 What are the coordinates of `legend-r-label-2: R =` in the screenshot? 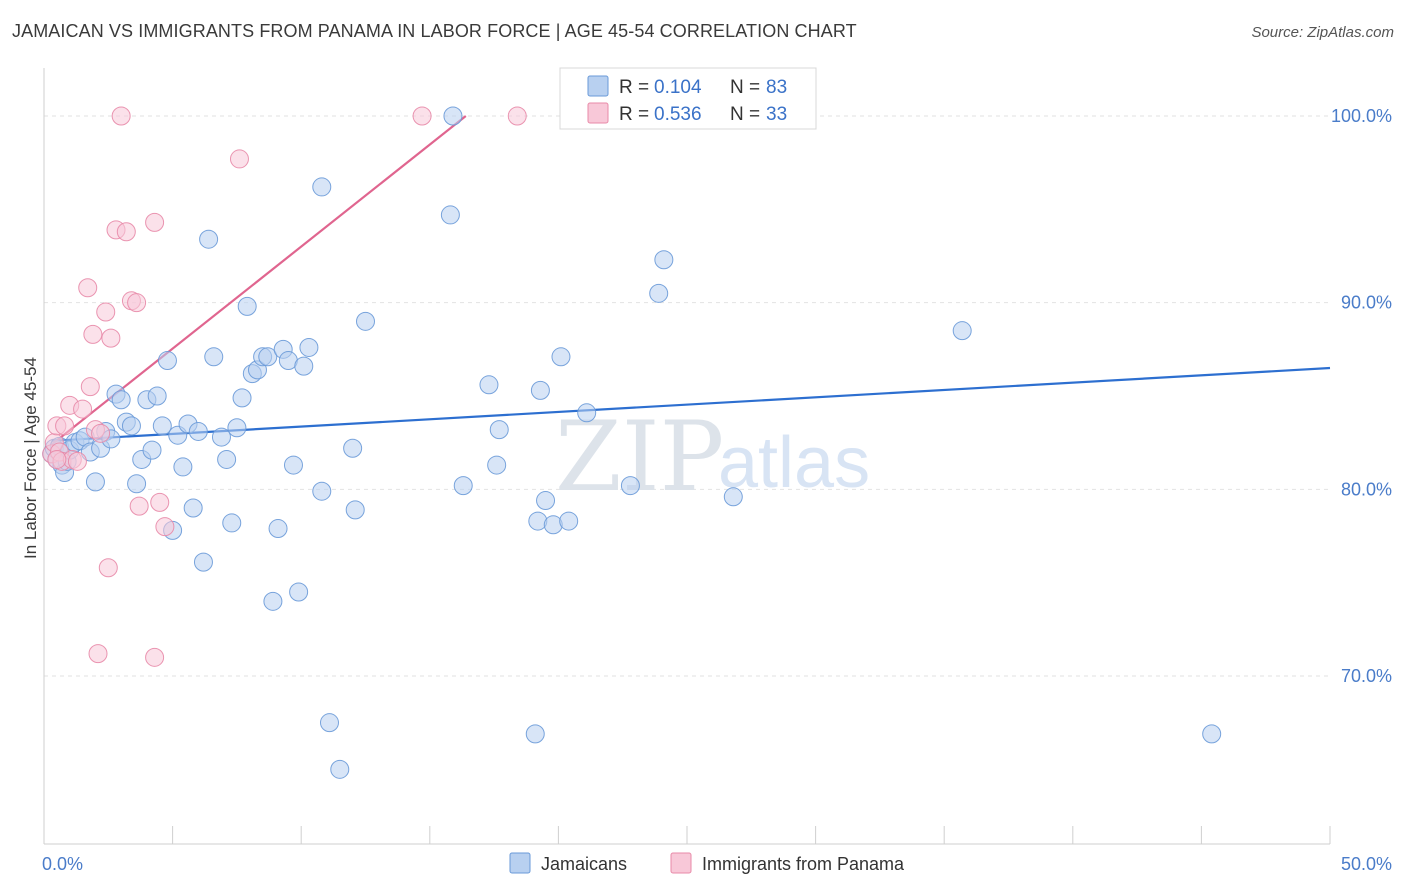 It's located at (634, 114).